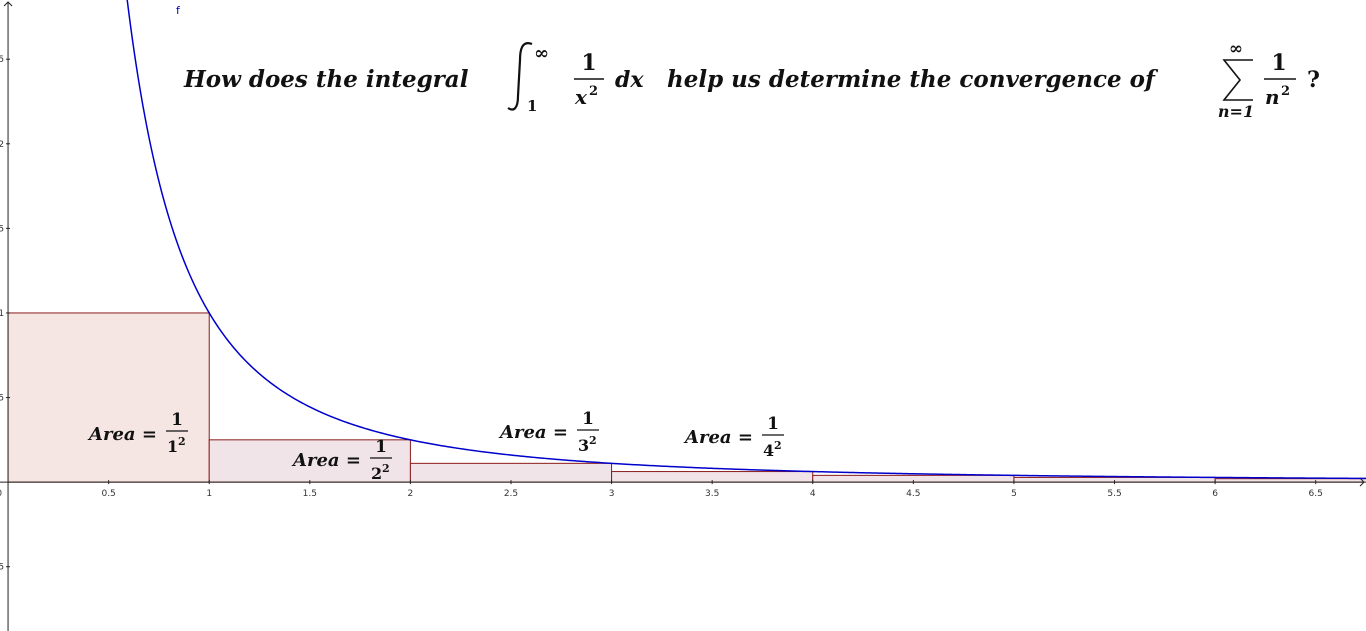 The width and height of the screenshot is (1366, 631). What do you see at coordinates (2, 60) in the screenshot?
I see `y-tick-label: 2.5` at bounding box center [2, 60].